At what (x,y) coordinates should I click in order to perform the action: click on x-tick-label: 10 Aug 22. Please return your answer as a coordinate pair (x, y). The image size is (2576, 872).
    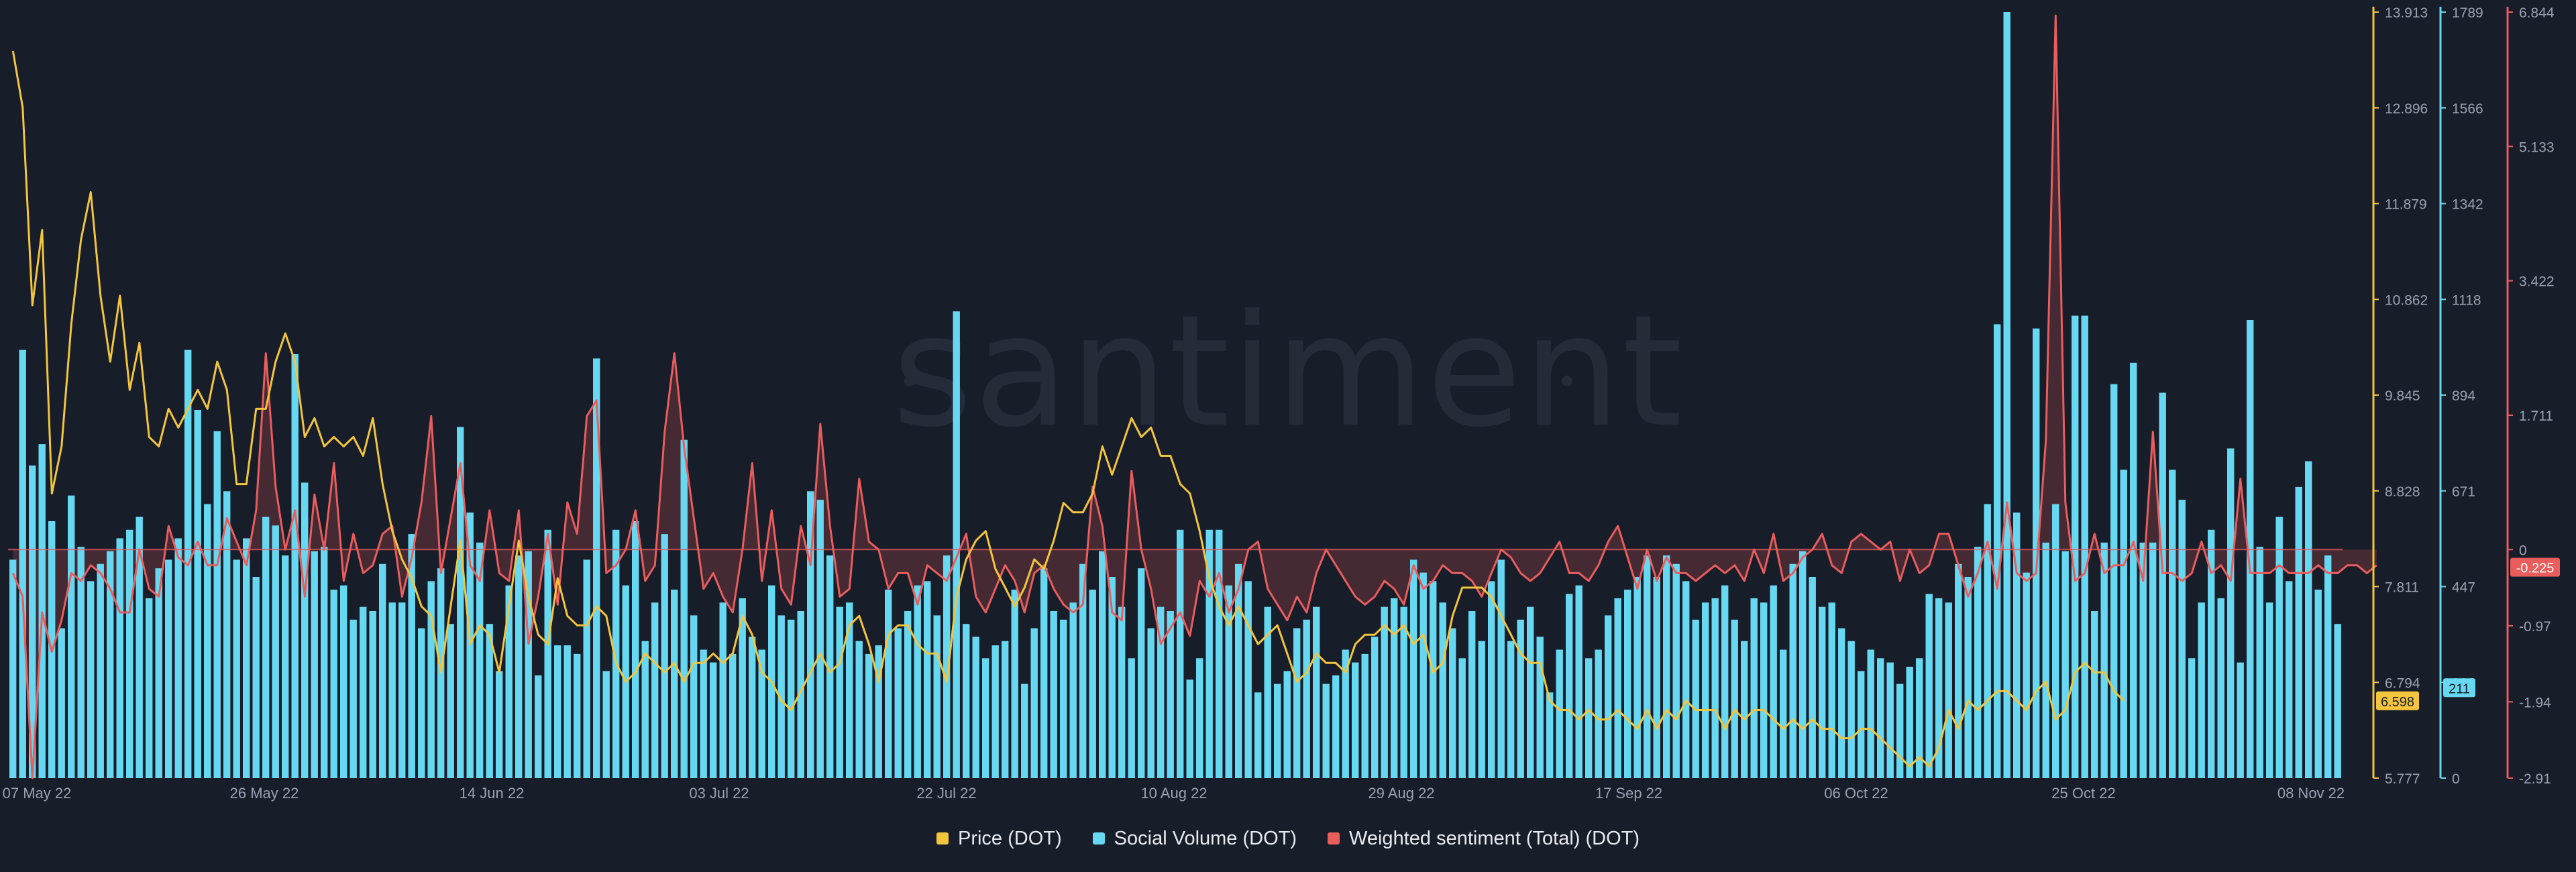
    Looking at the image, I should click on (1173, 793).